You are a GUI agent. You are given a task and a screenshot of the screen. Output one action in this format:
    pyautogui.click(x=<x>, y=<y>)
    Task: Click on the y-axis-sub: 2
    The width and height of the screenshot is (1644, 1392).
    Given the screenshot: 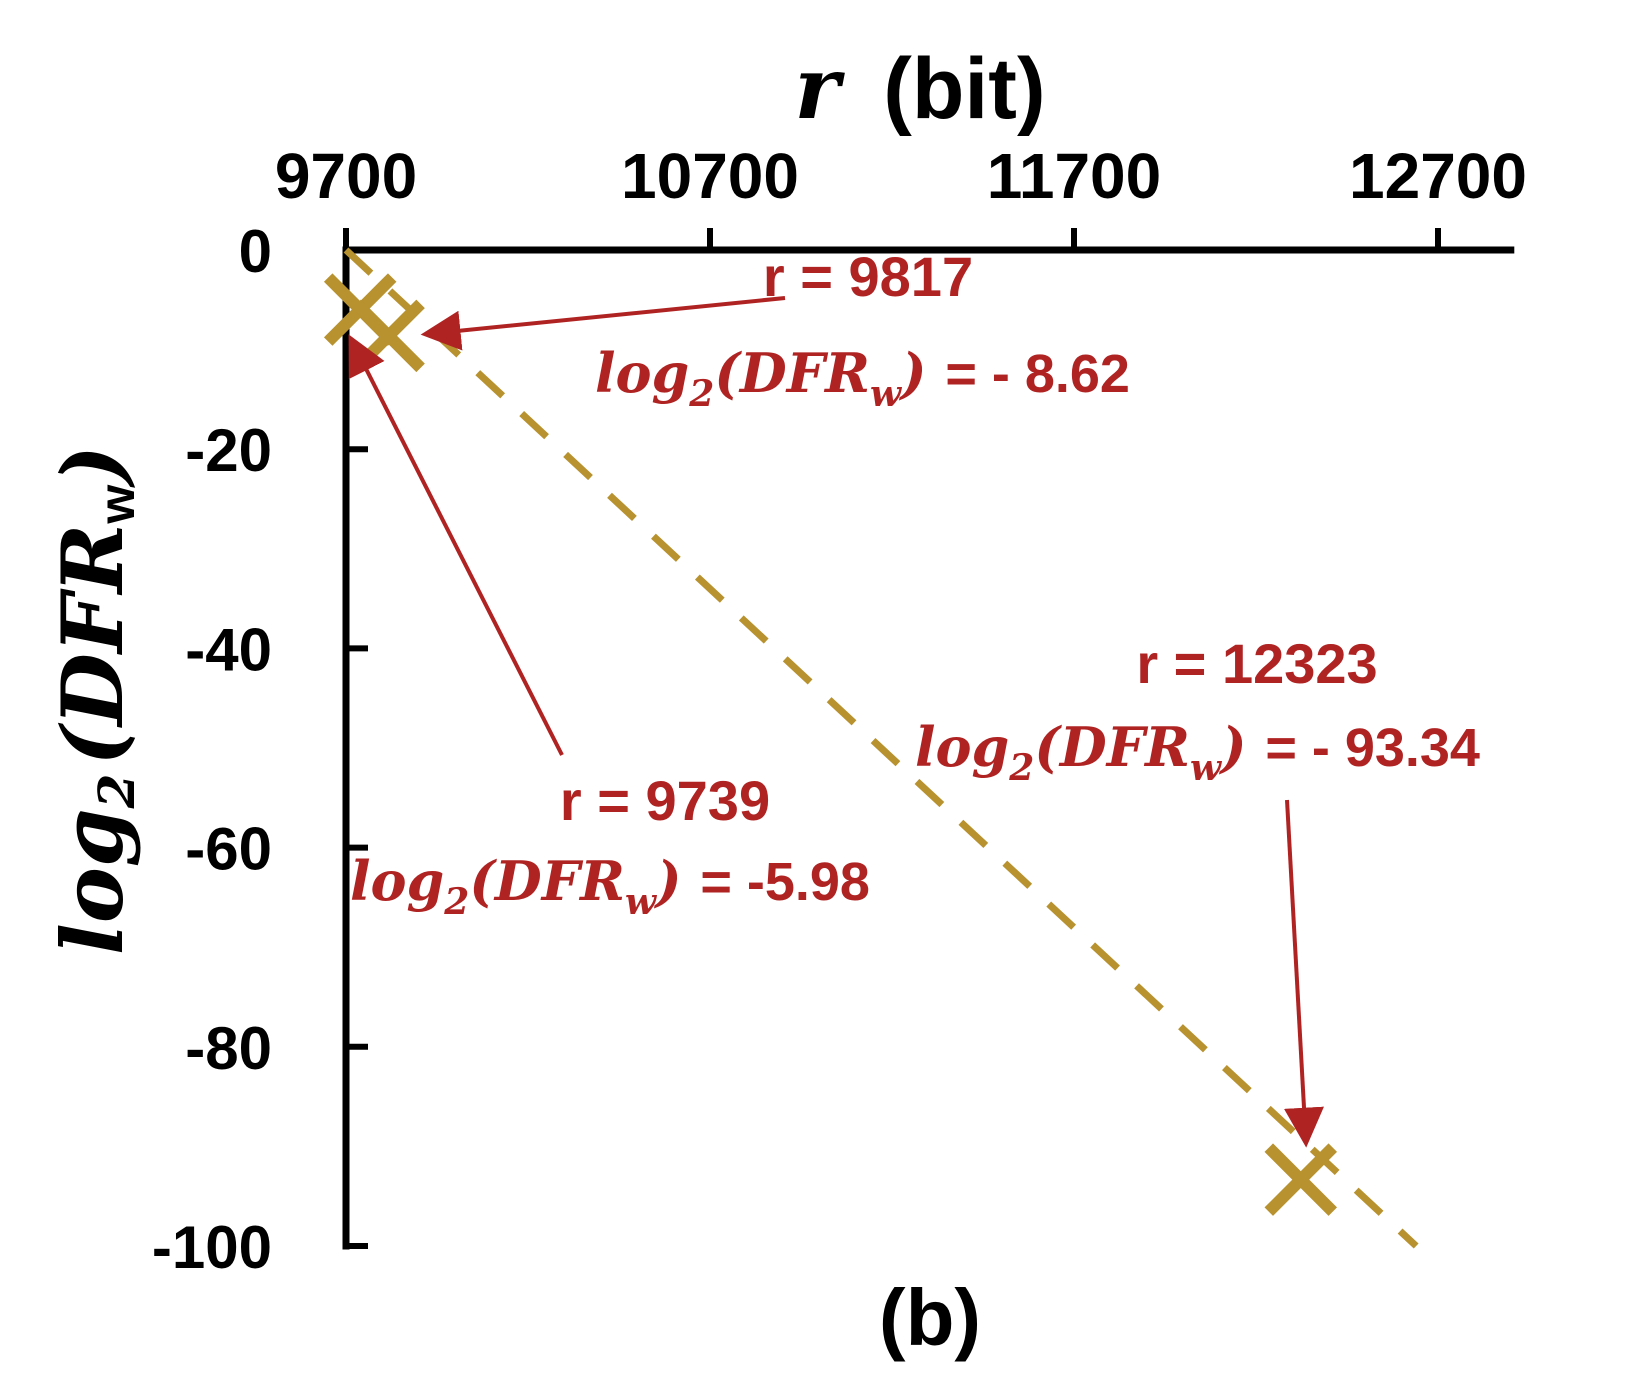 What is the action you would take?
    pyautogui.click(x=116, y=792)
    